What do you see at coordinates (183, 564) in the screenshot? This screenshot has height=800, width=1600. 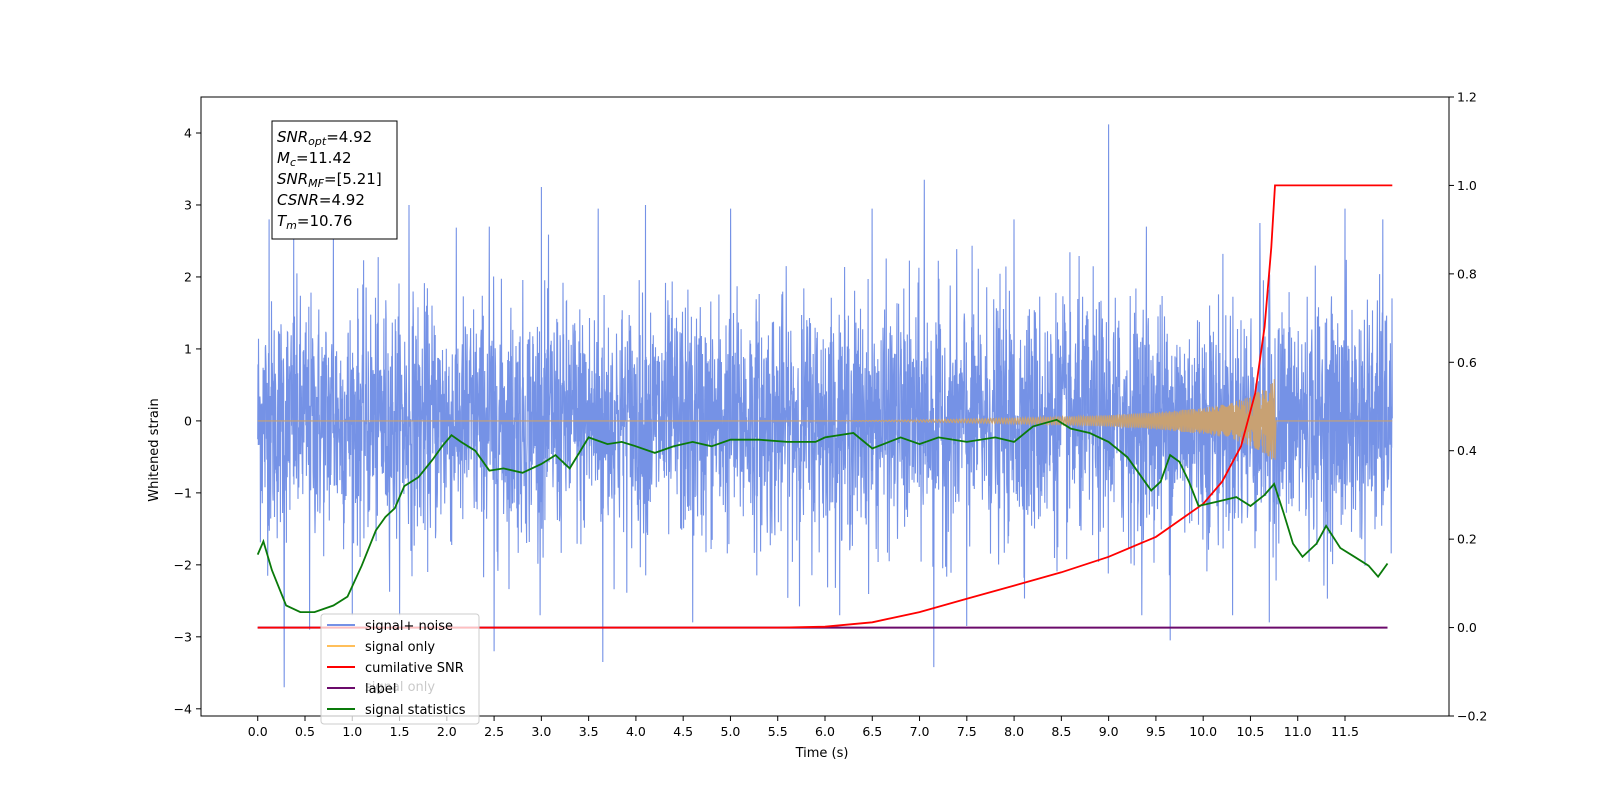 I see `y-tick-label: −2` at bounding box center [183, 564].